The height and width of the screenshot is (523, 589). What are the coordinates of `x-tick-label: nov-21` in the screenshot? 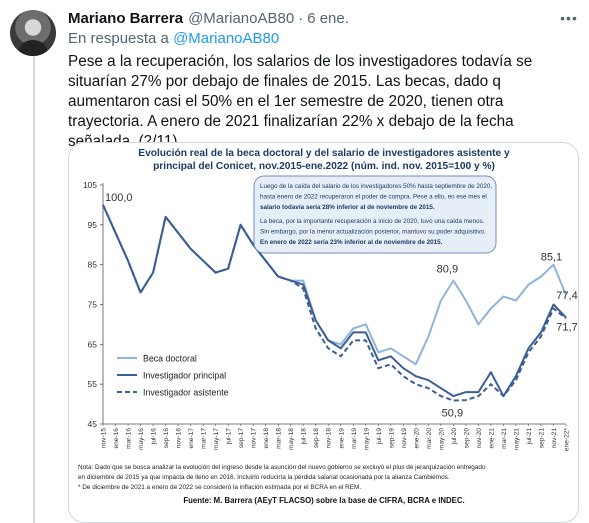 It's located at (554, 438).